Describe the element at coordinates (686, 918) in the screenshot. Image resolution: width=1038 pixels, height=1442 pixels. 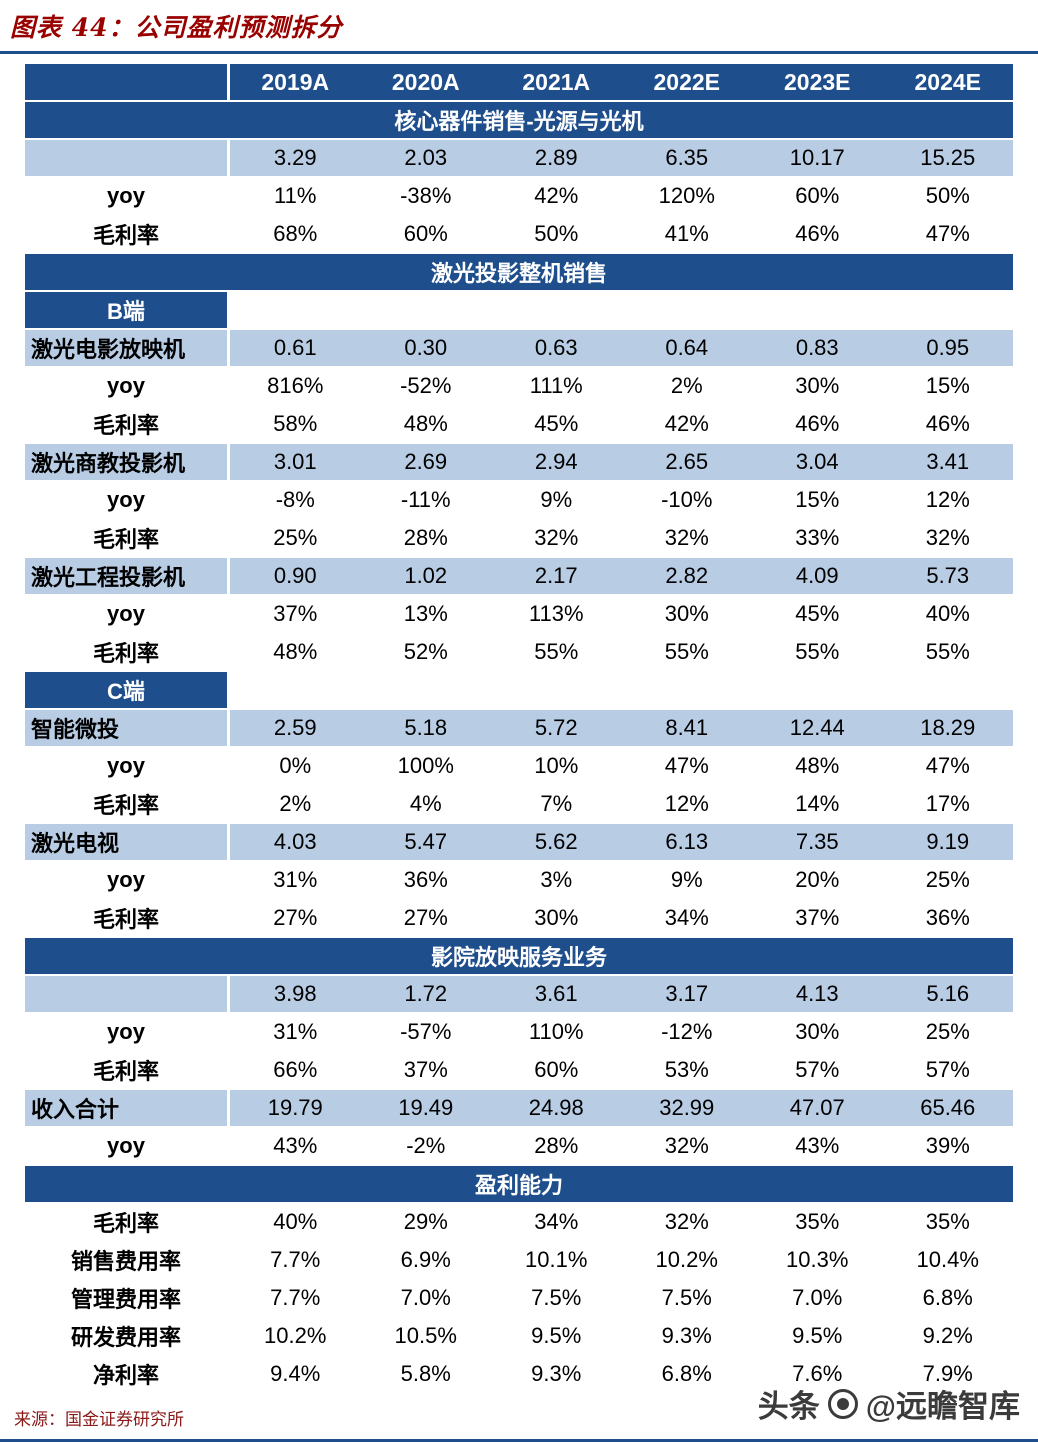
I see `cell-value: 34%` at that location.